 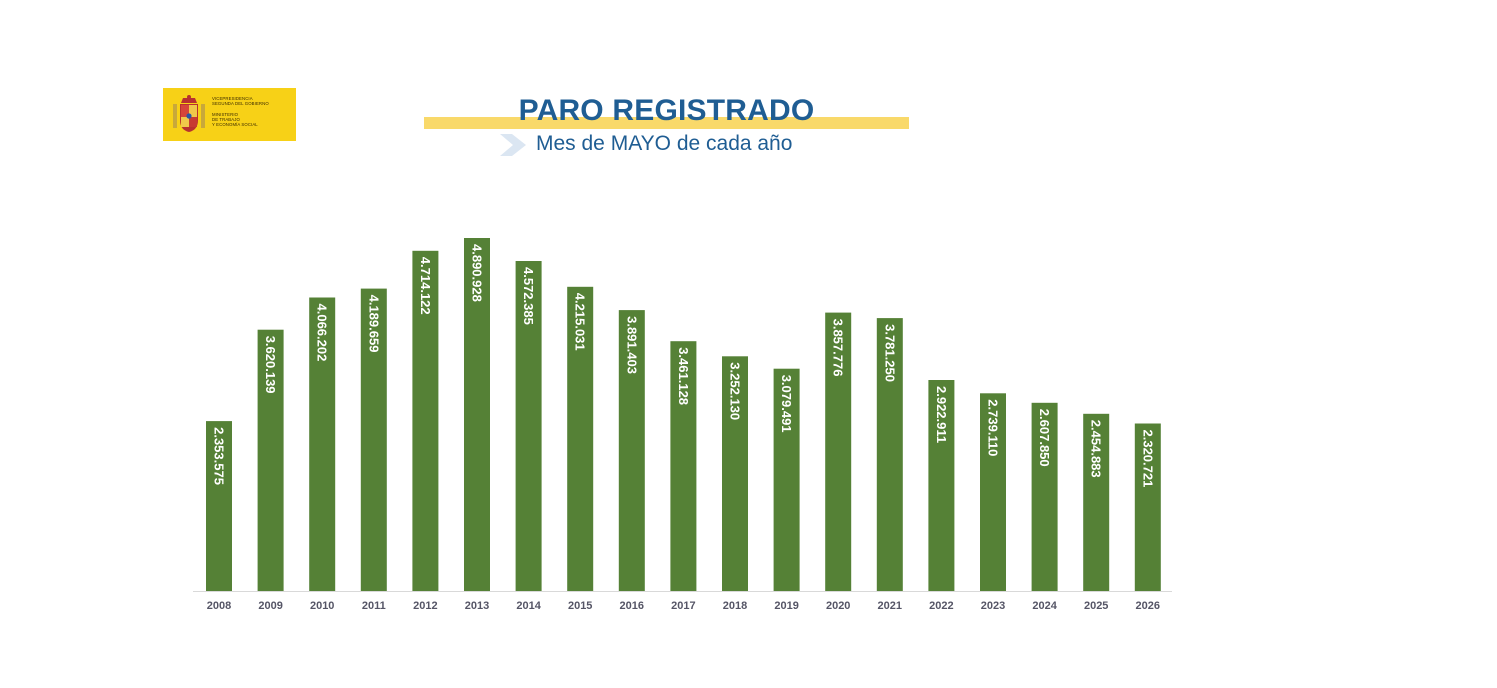 What do you see at coordinates (270, 460) in the screenshot?
I see `bar-2009` at bounding box center [270, 460].